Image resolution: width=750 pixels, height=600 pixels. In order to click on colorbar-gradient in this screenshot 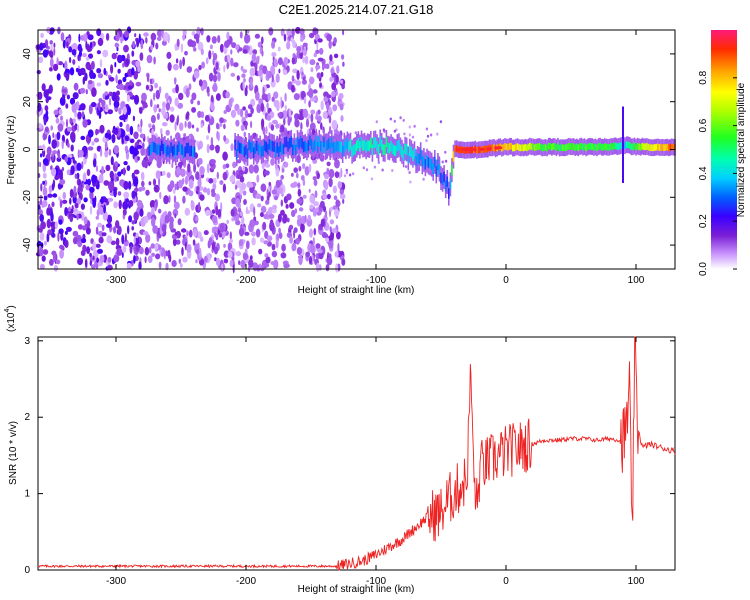, I will do `click(724, 149)`.